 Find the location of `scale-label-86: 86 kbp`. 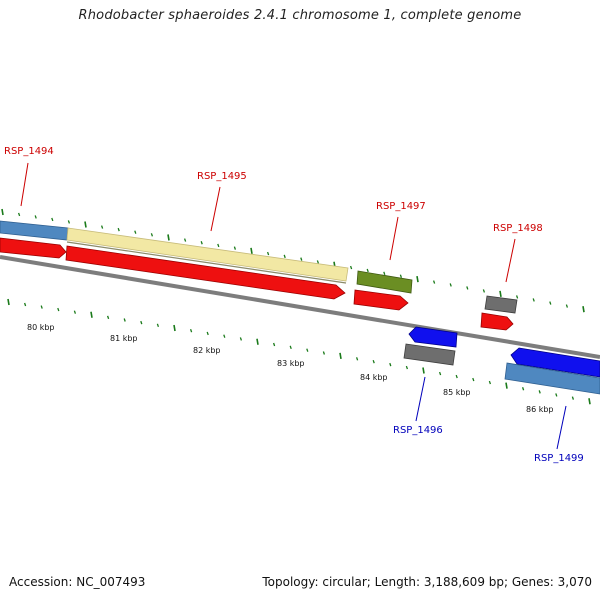

scale-label-86: 86 kbp is located at coordinates (540, 409).